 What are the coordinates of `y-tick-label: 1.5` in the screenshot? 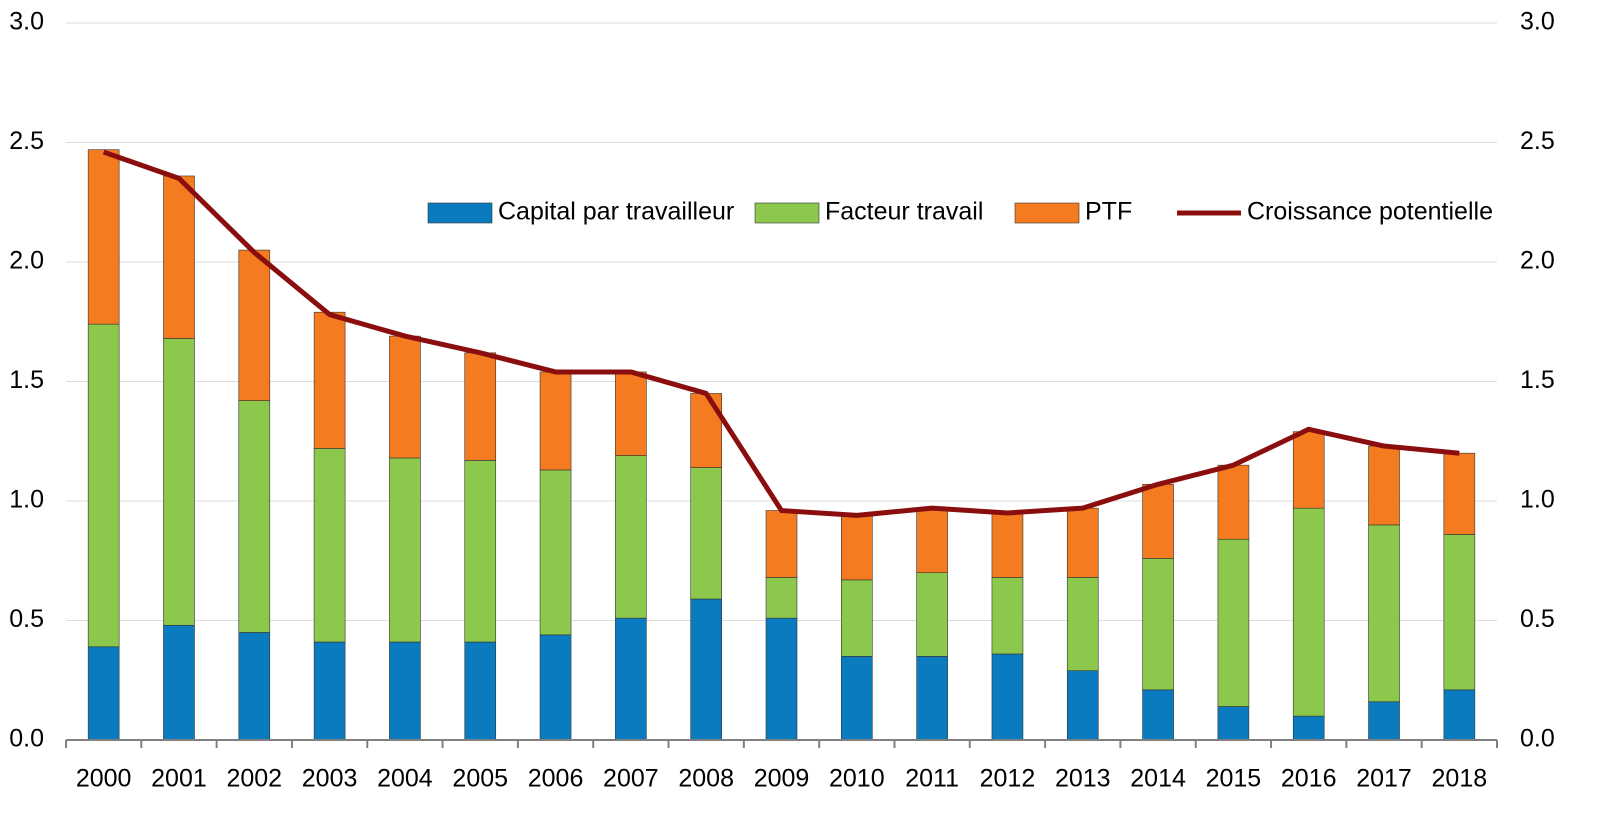 It's located at (26, 380).